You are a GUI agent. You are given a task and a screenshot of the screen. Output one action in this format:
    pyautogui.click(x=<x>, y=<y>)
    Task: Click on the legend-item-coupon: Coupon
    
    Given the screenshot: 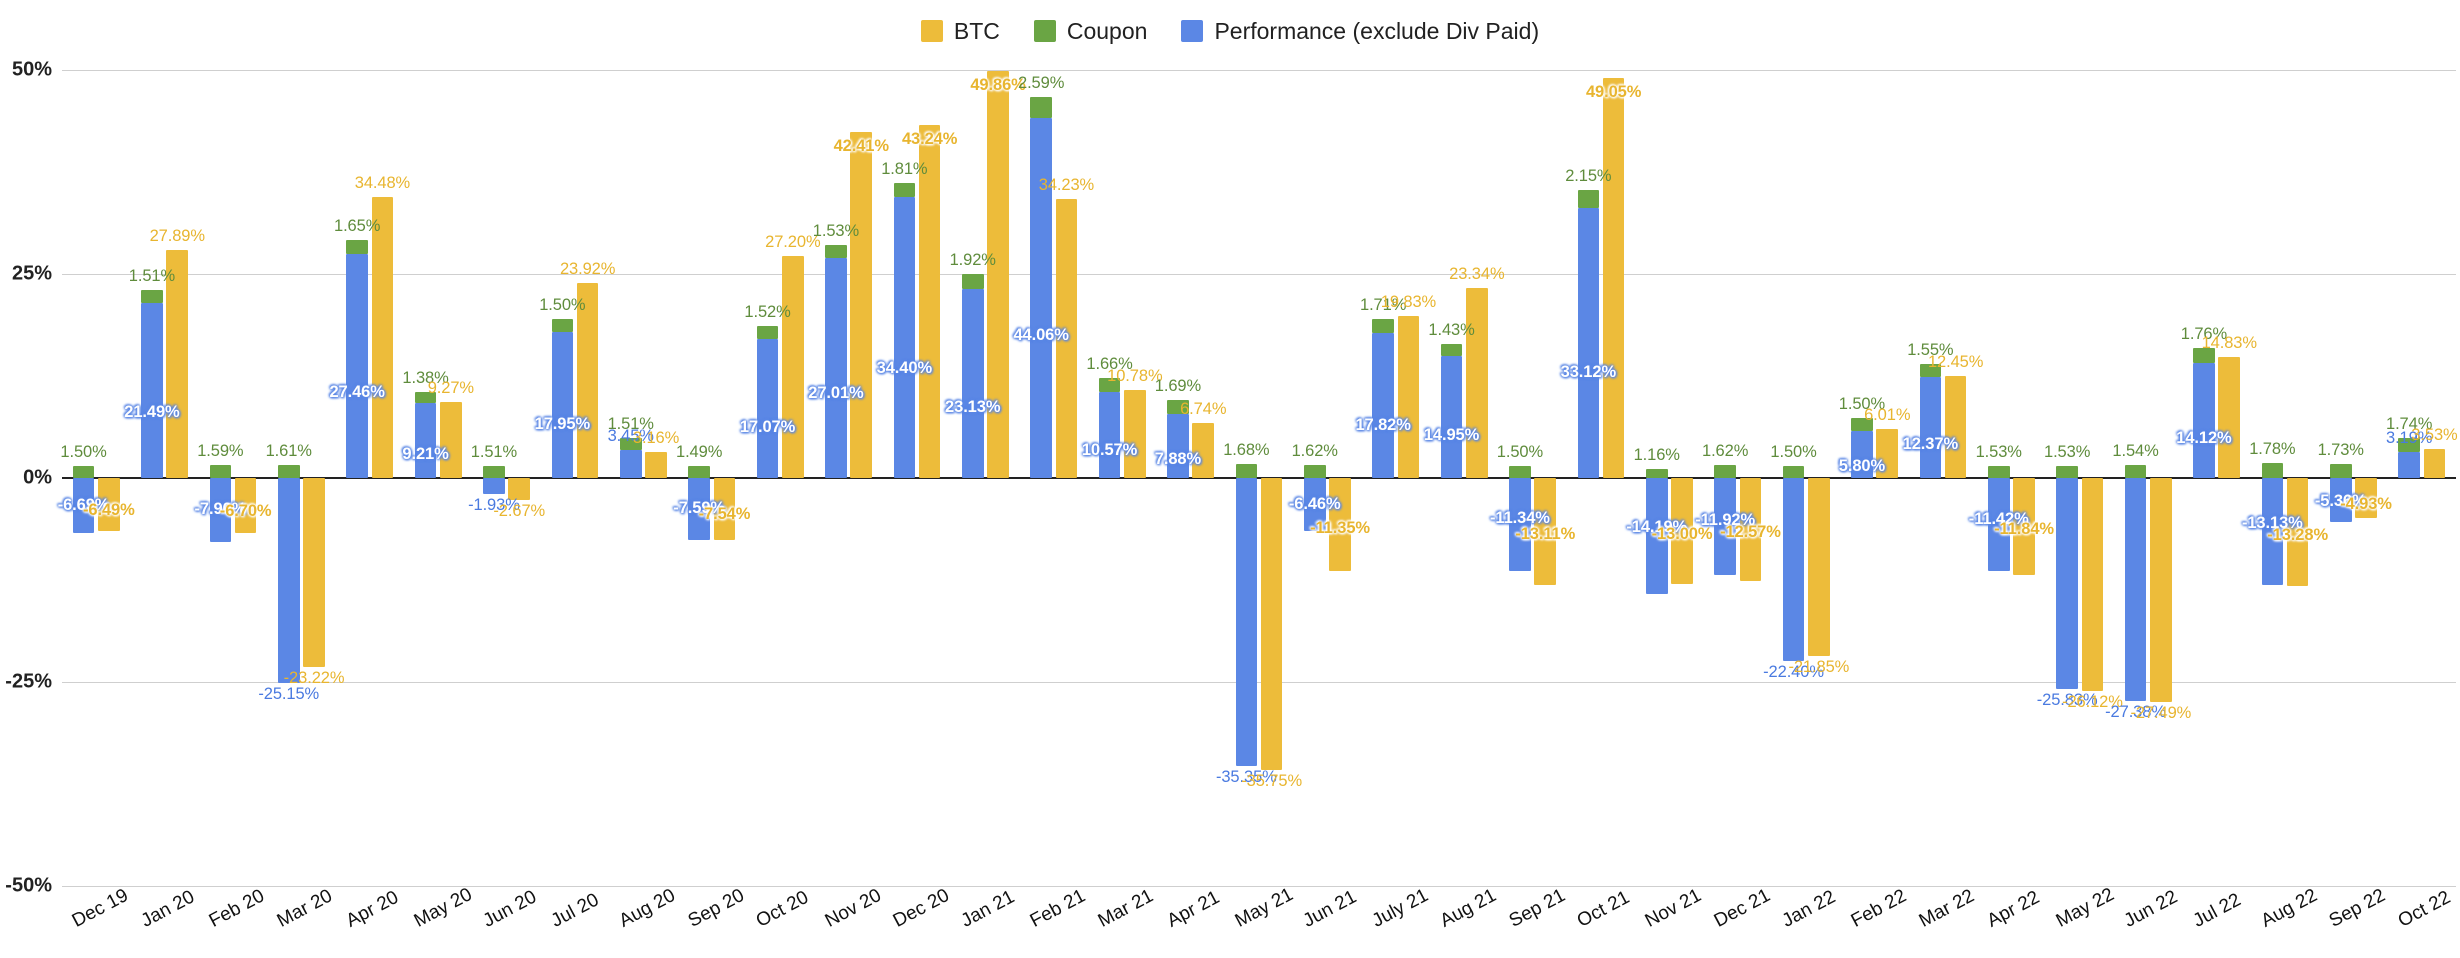 What is the action you would take?
    pyautogui.click(x=1090, y=31)
    